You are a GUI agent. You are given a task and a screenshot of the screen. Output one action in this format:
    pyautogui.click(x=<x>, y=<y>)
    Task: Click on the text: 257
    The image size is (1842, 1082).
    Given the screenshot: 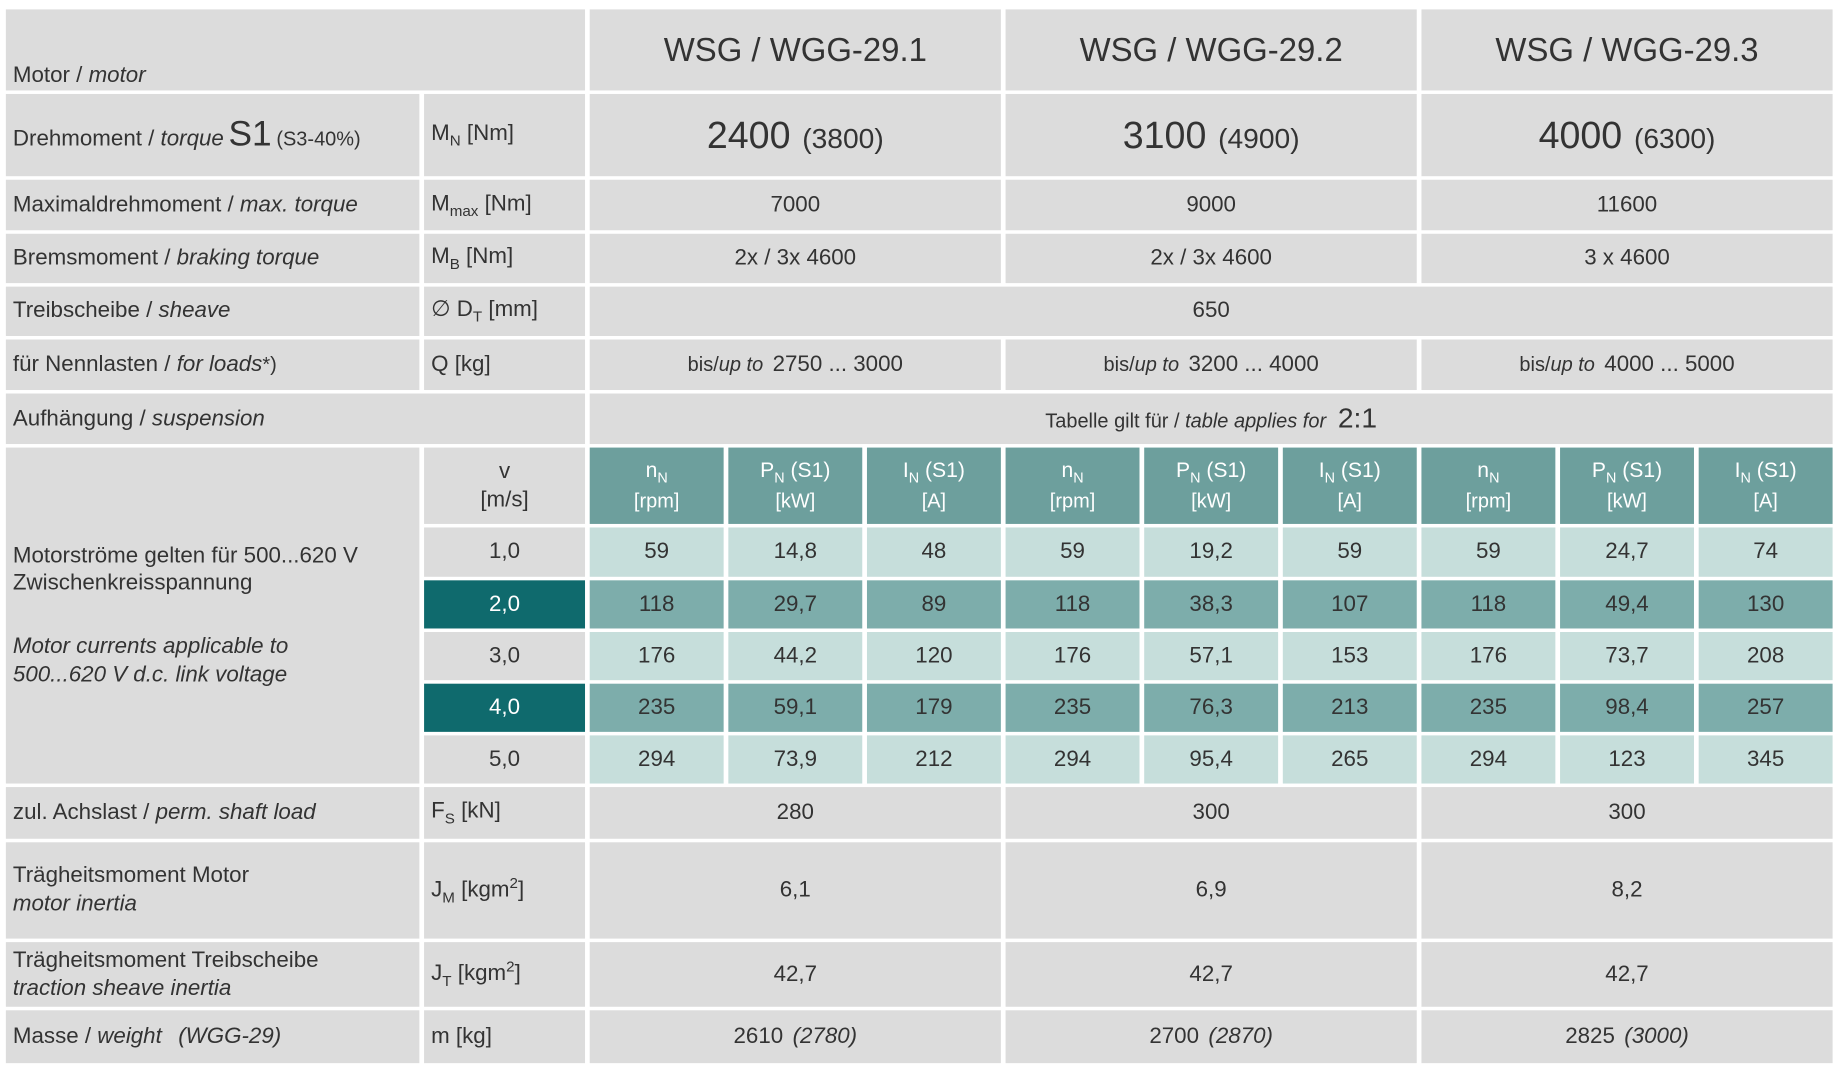 What is the action you would take?
    pyautogui.click(x=1766, y=707)
    